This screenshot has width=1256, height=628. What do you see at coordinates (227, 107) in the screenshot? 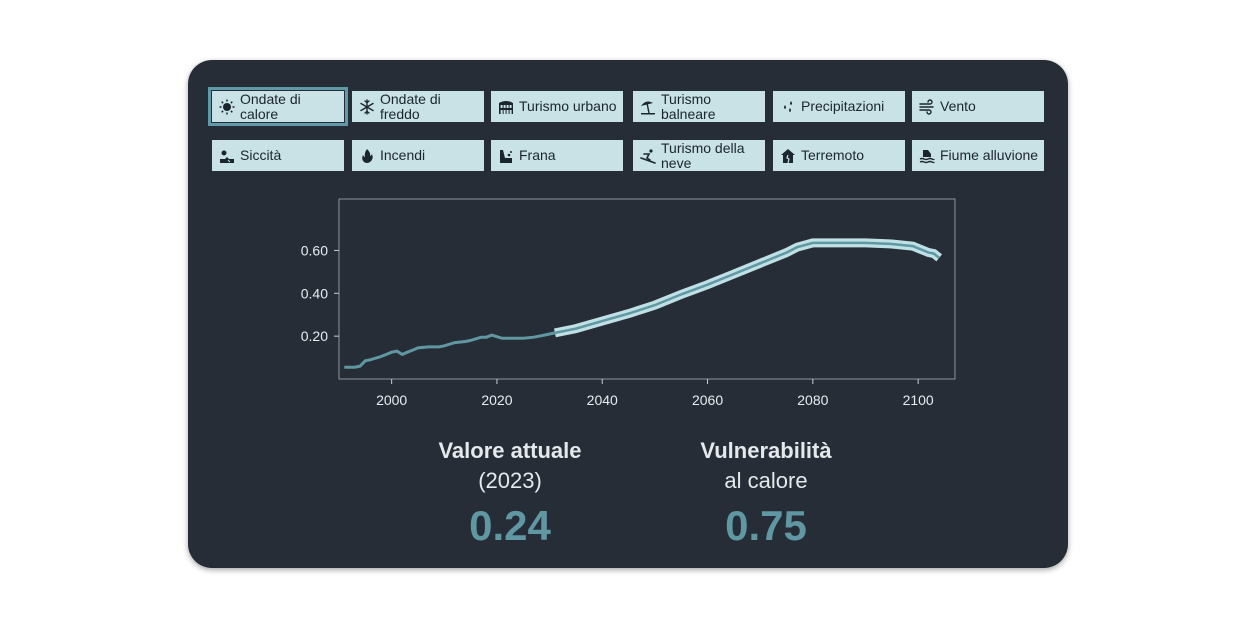
I see `sun-icon` at bounding box center [227, 107].